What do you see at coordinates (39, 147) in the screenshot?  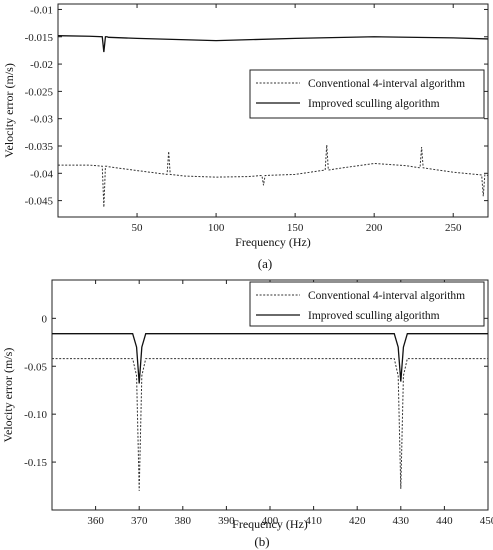 I see `y-tick-label-a: -0.035` at bounding box center [39, 147].